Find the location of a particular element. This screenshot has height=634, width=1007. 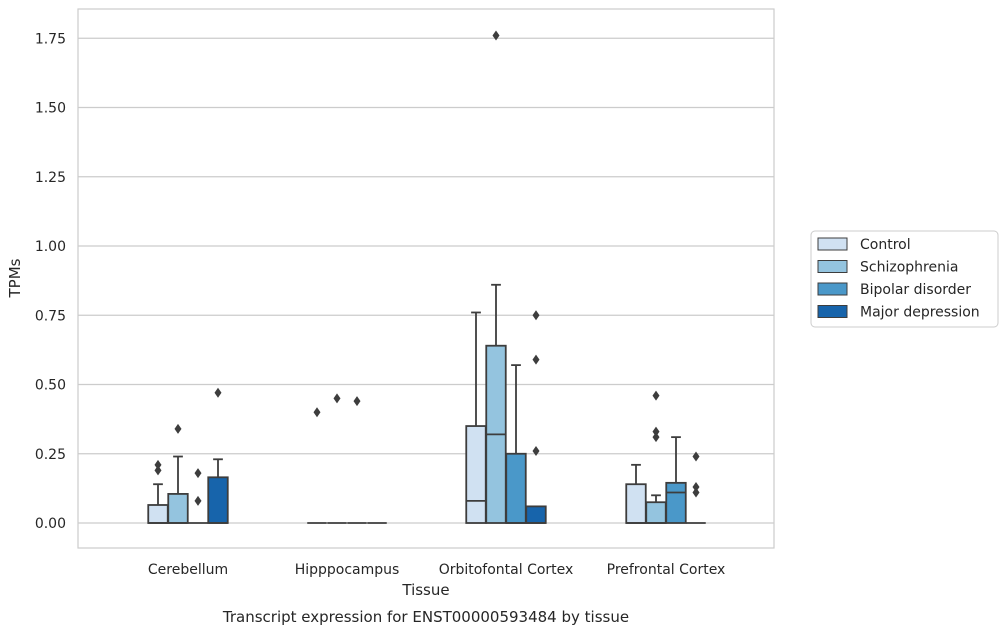

legend-frame is located at coordinates (904, 279).